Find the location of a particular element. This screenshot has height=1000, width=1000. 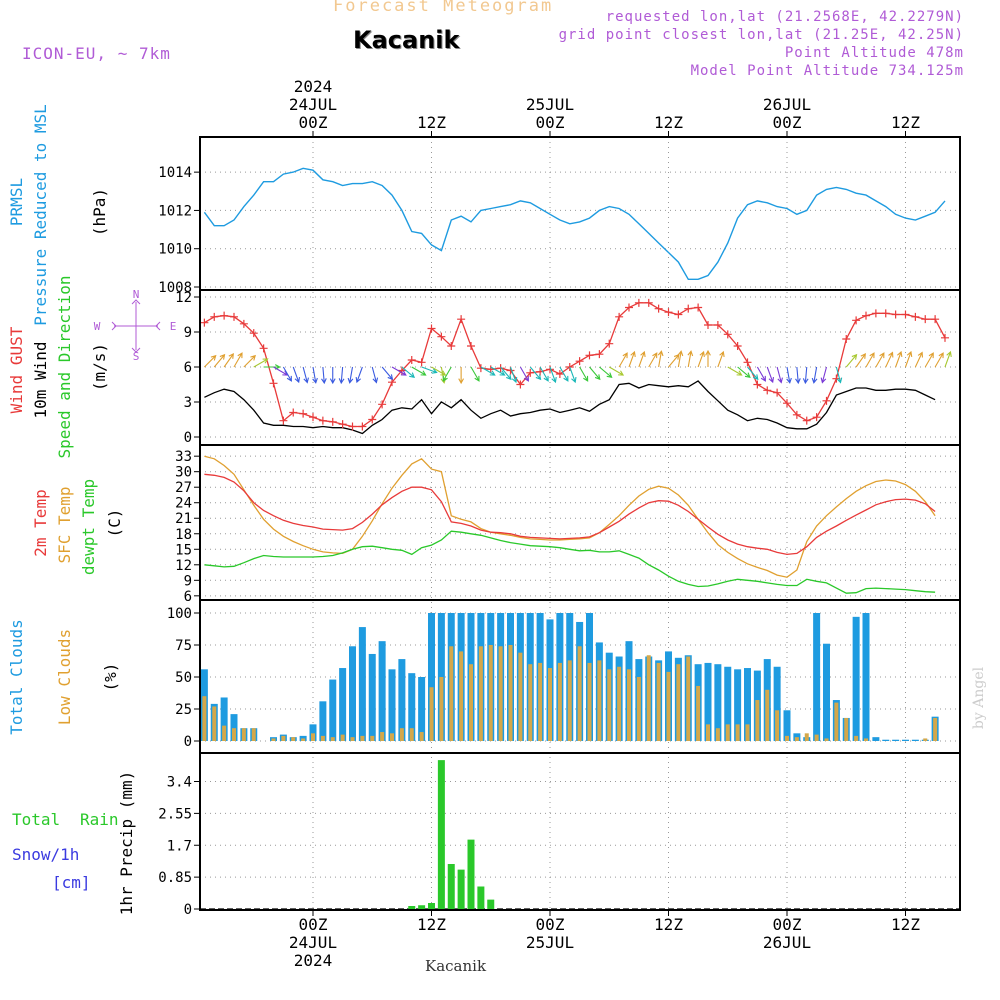

x-tick-label-bottom: 12Z is located at coordinates (905, 924).